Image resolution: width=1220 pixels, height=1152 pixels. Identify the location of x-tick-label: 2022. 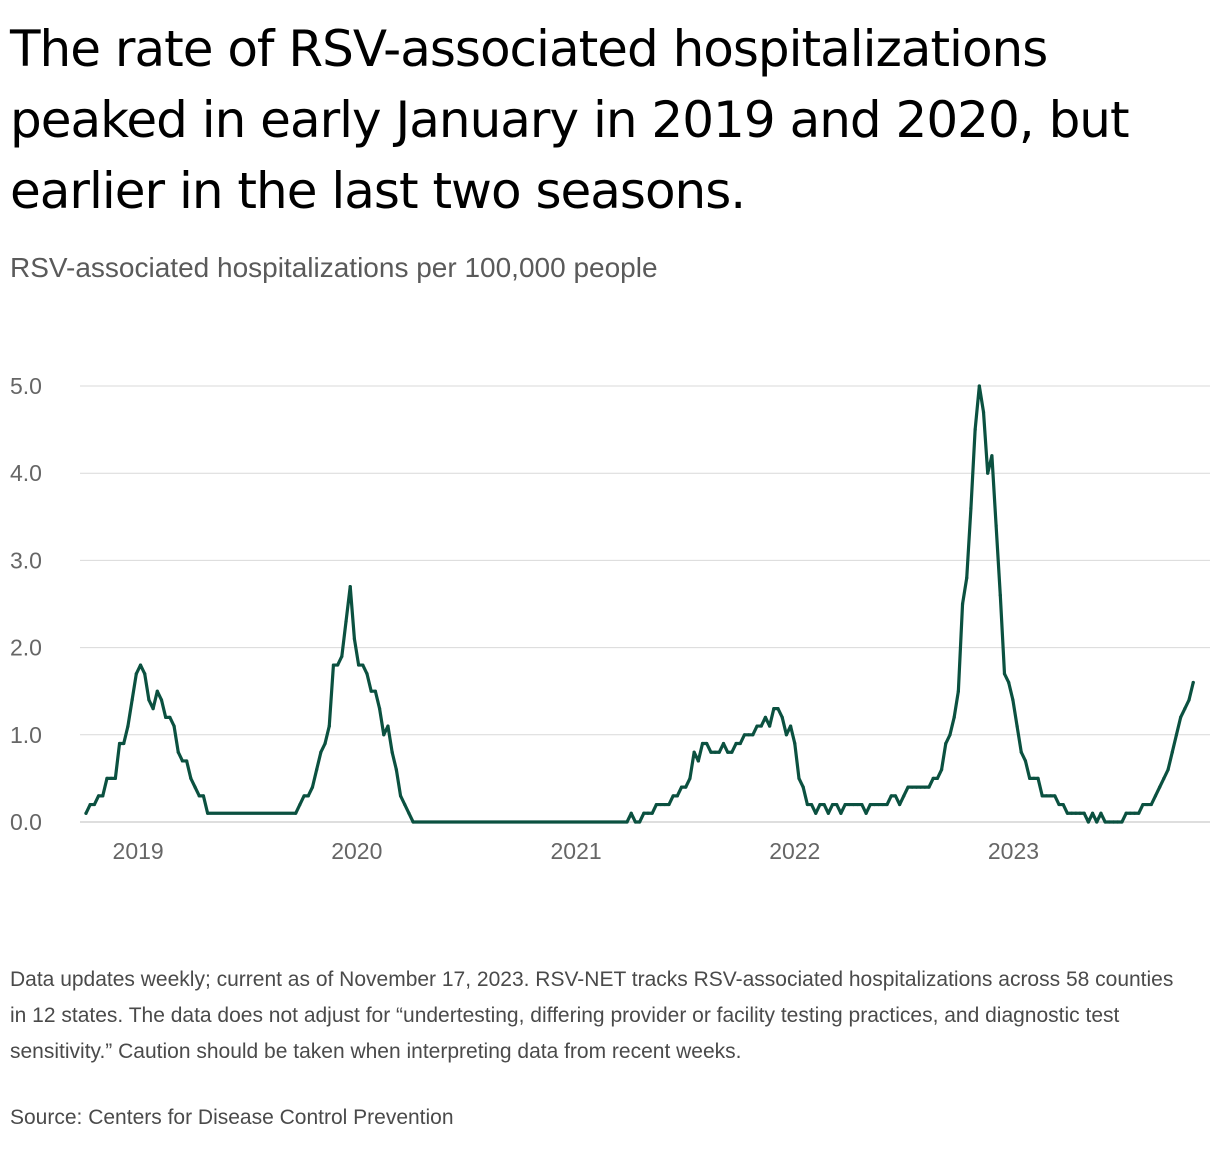
(794, 851).